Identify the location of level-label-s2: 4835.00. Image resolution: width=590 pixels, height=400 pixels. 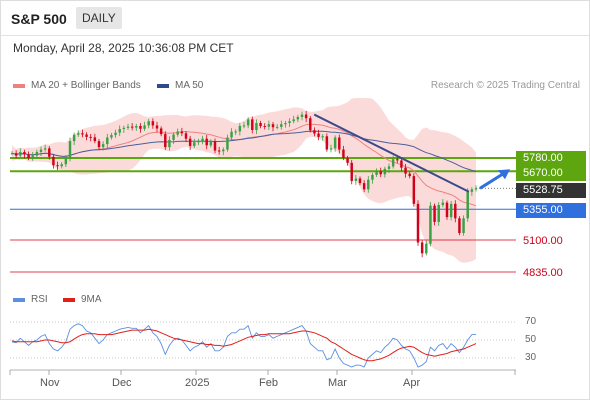
(543, 273).